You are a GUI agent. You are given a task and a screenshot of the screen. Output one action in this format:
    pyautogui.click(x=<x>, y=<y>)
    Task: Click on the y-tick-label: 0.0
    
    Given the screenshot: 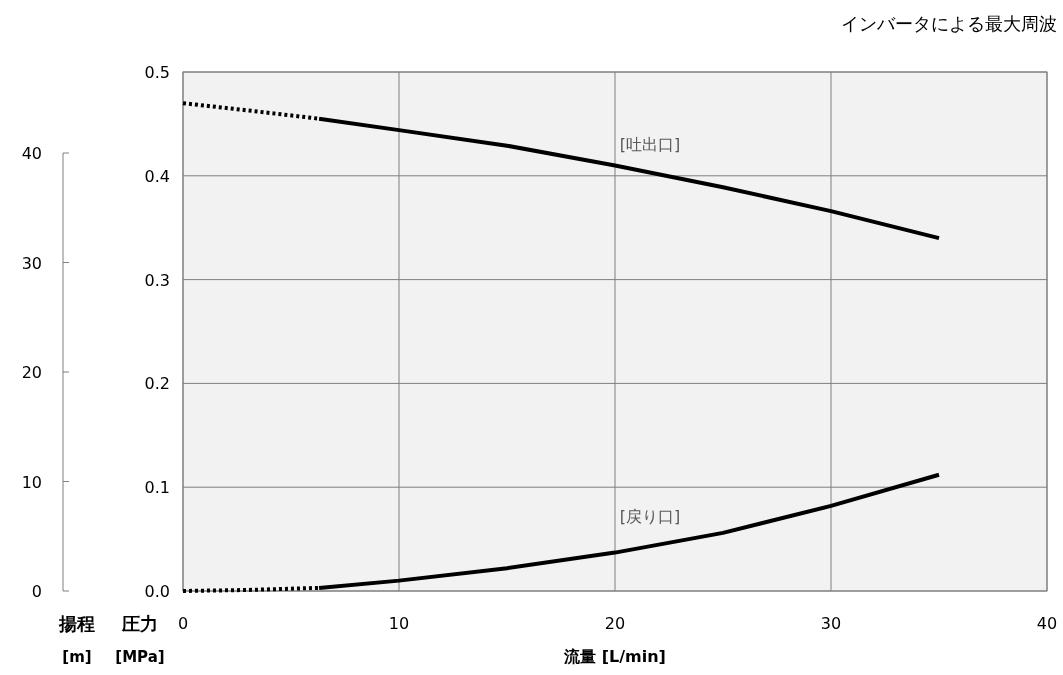 What is the action you would take?
    pyautogui.click(x=157, y=591)
    